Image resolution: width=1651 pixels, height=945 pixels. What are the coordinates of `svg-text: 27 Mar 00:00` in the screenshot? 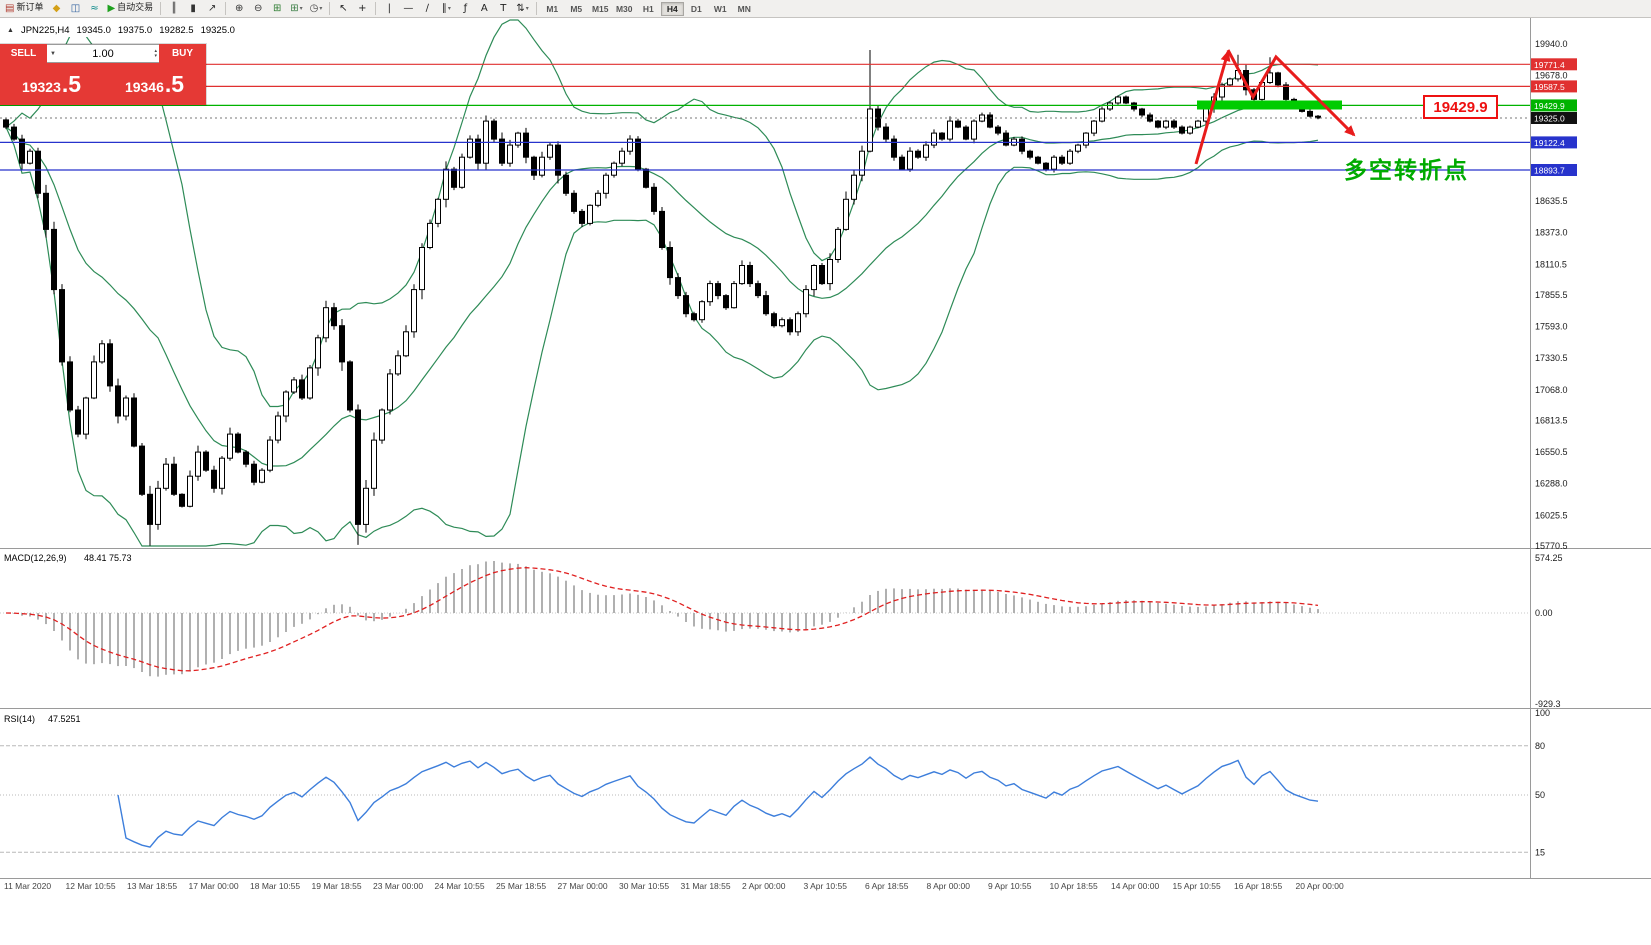 It's located at (583, 886).